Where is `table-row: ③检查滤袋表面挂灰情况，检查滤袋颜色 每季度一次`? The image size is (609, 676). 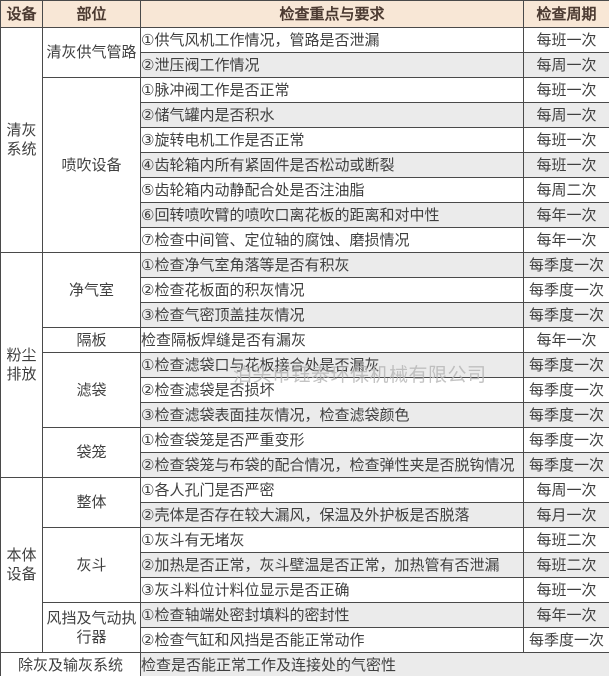
table-row: ③检查滤袋表面挂灰情况，检查滤袋颜色 每季度一次 is located at coordinates (305, 415).